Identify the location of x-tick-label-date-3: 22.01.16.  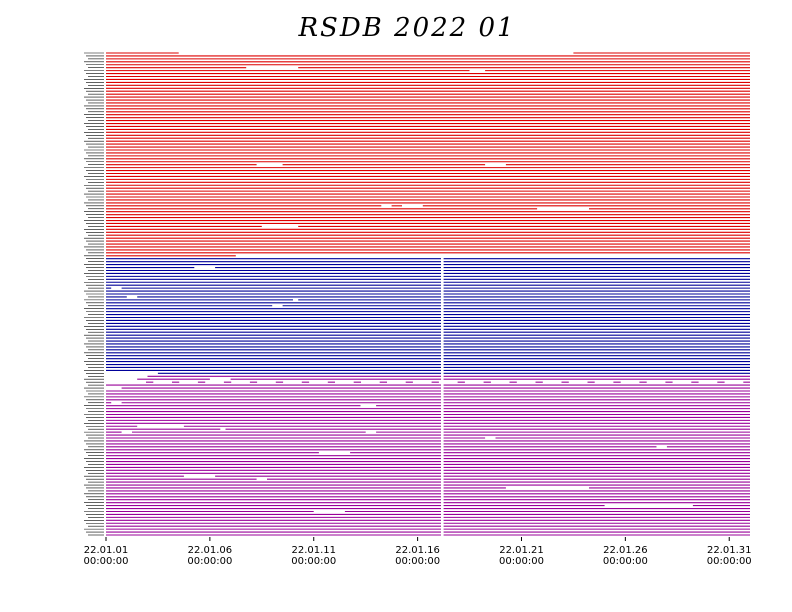
(417, 550).